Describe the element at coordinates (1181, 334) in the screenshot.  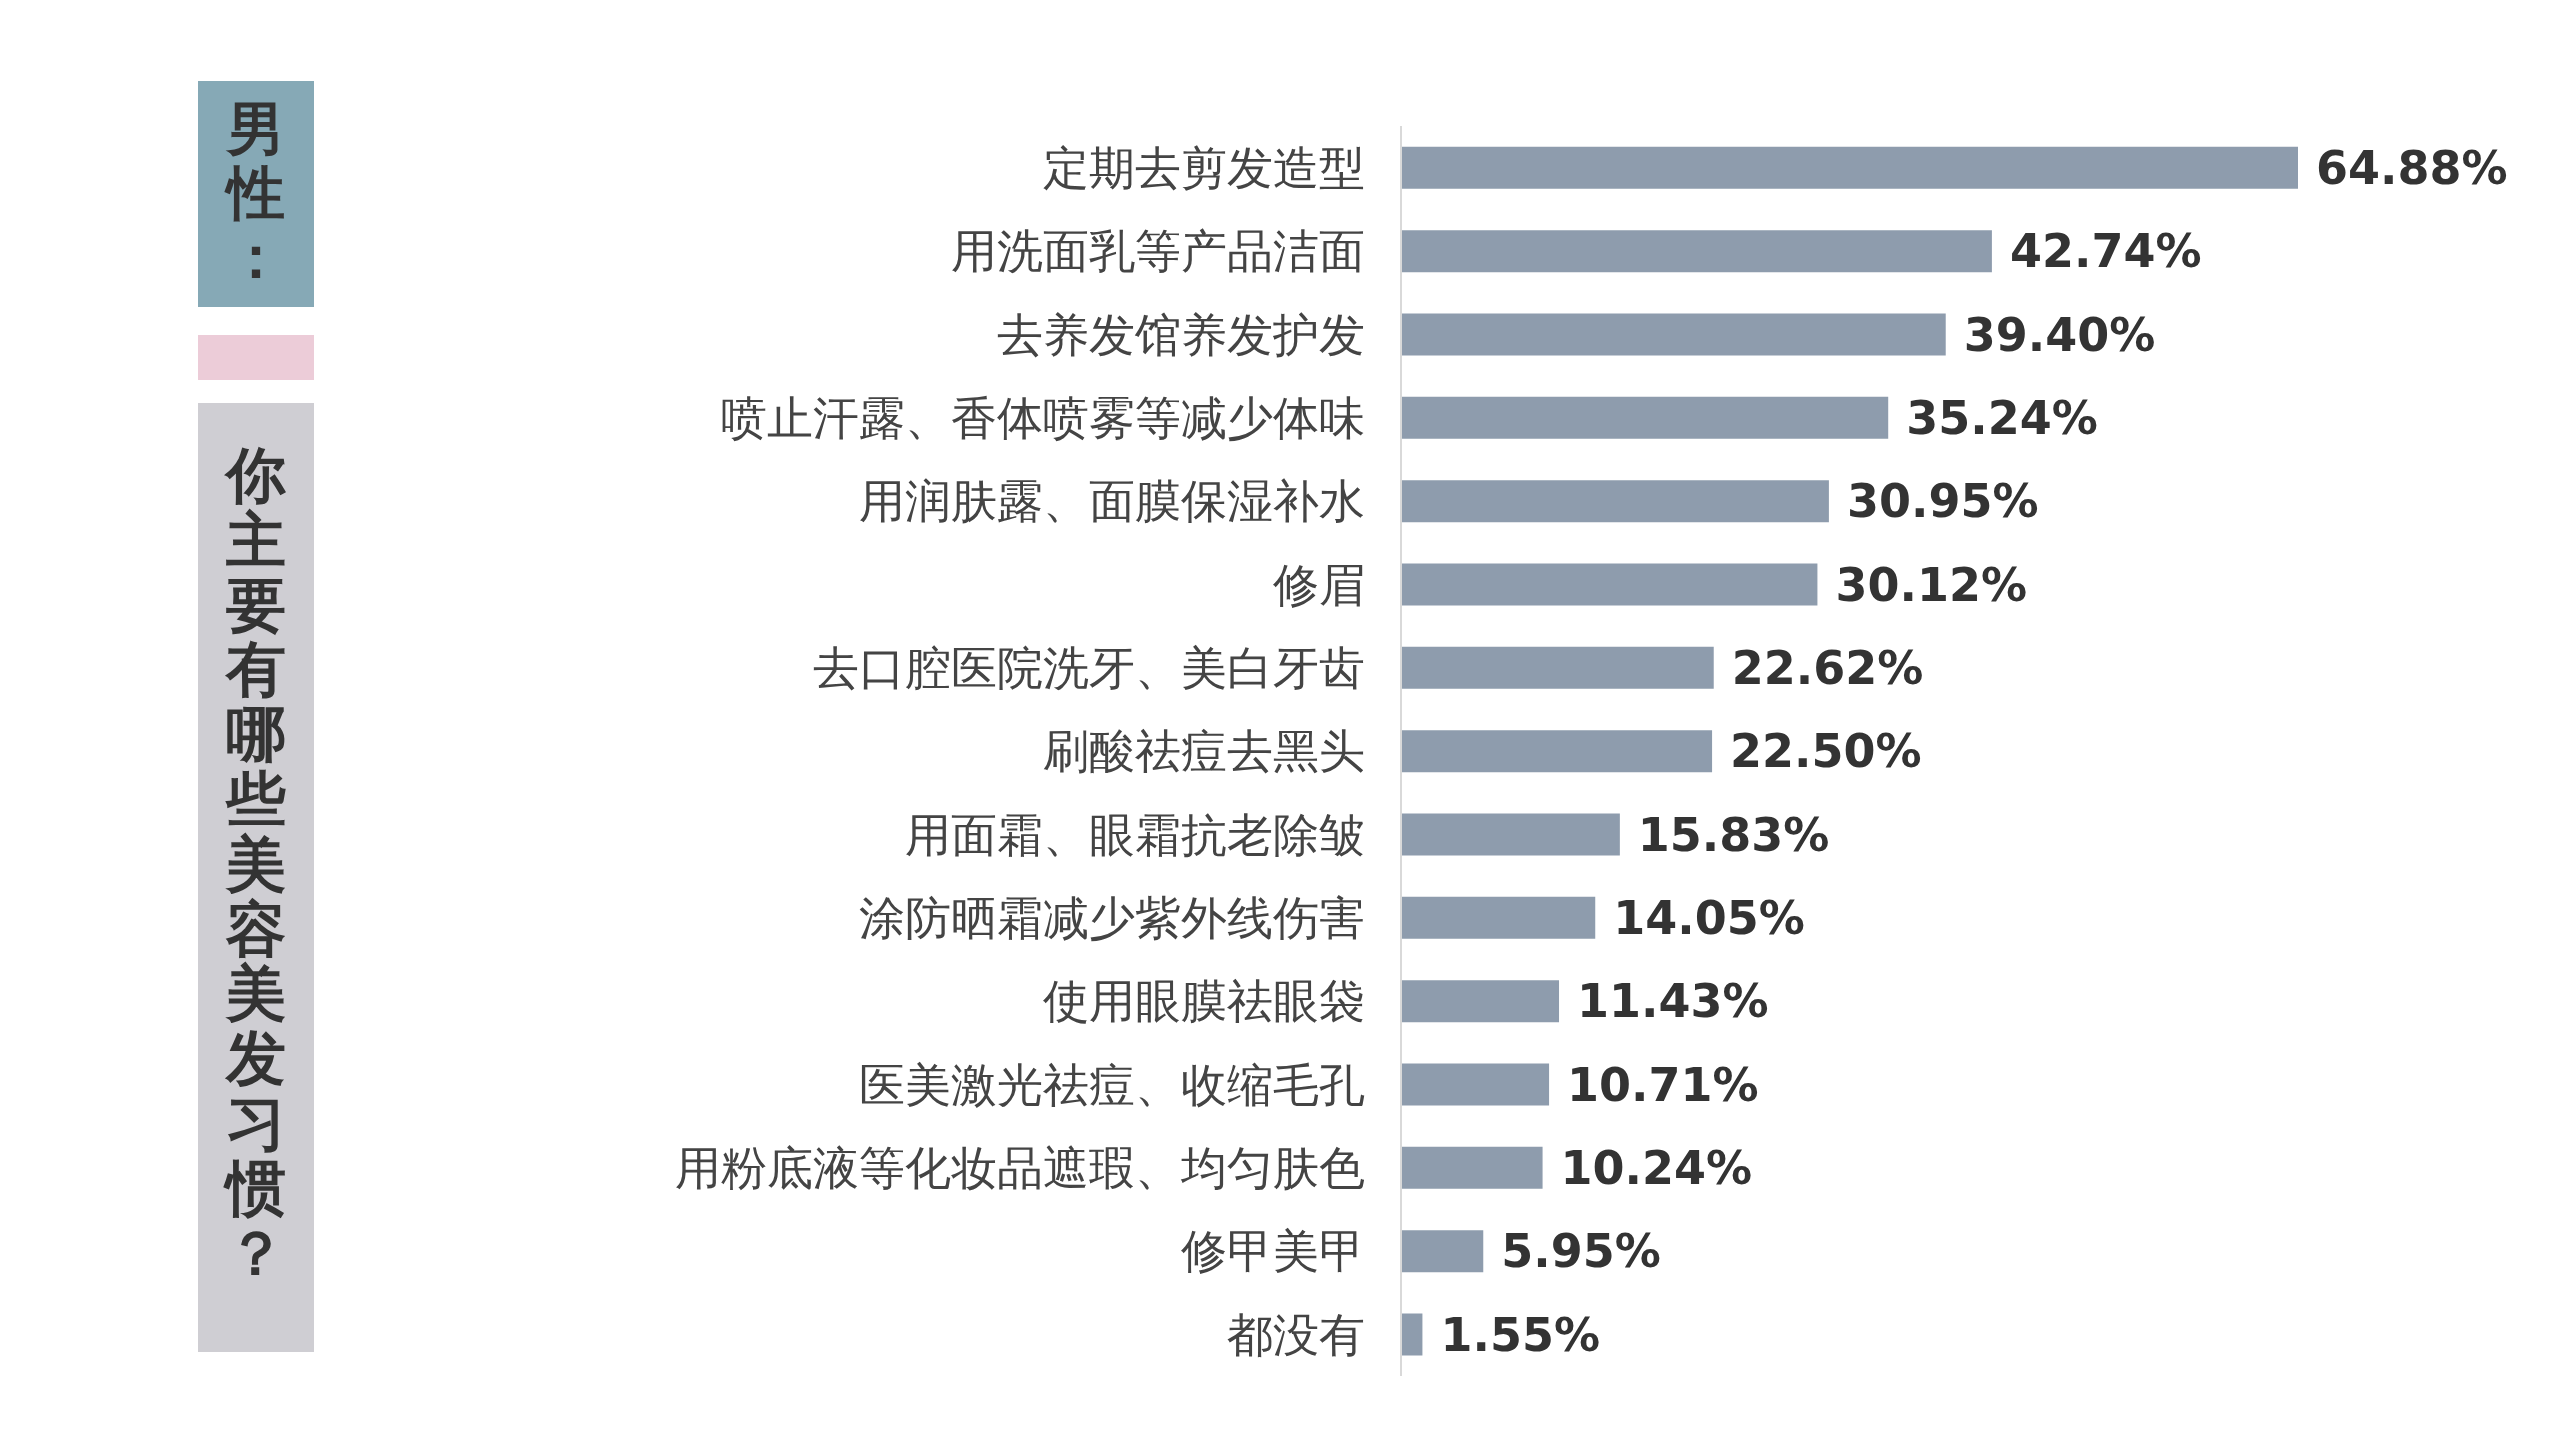
I see `y-tick-label: 去养发馆养发护发` at that location.